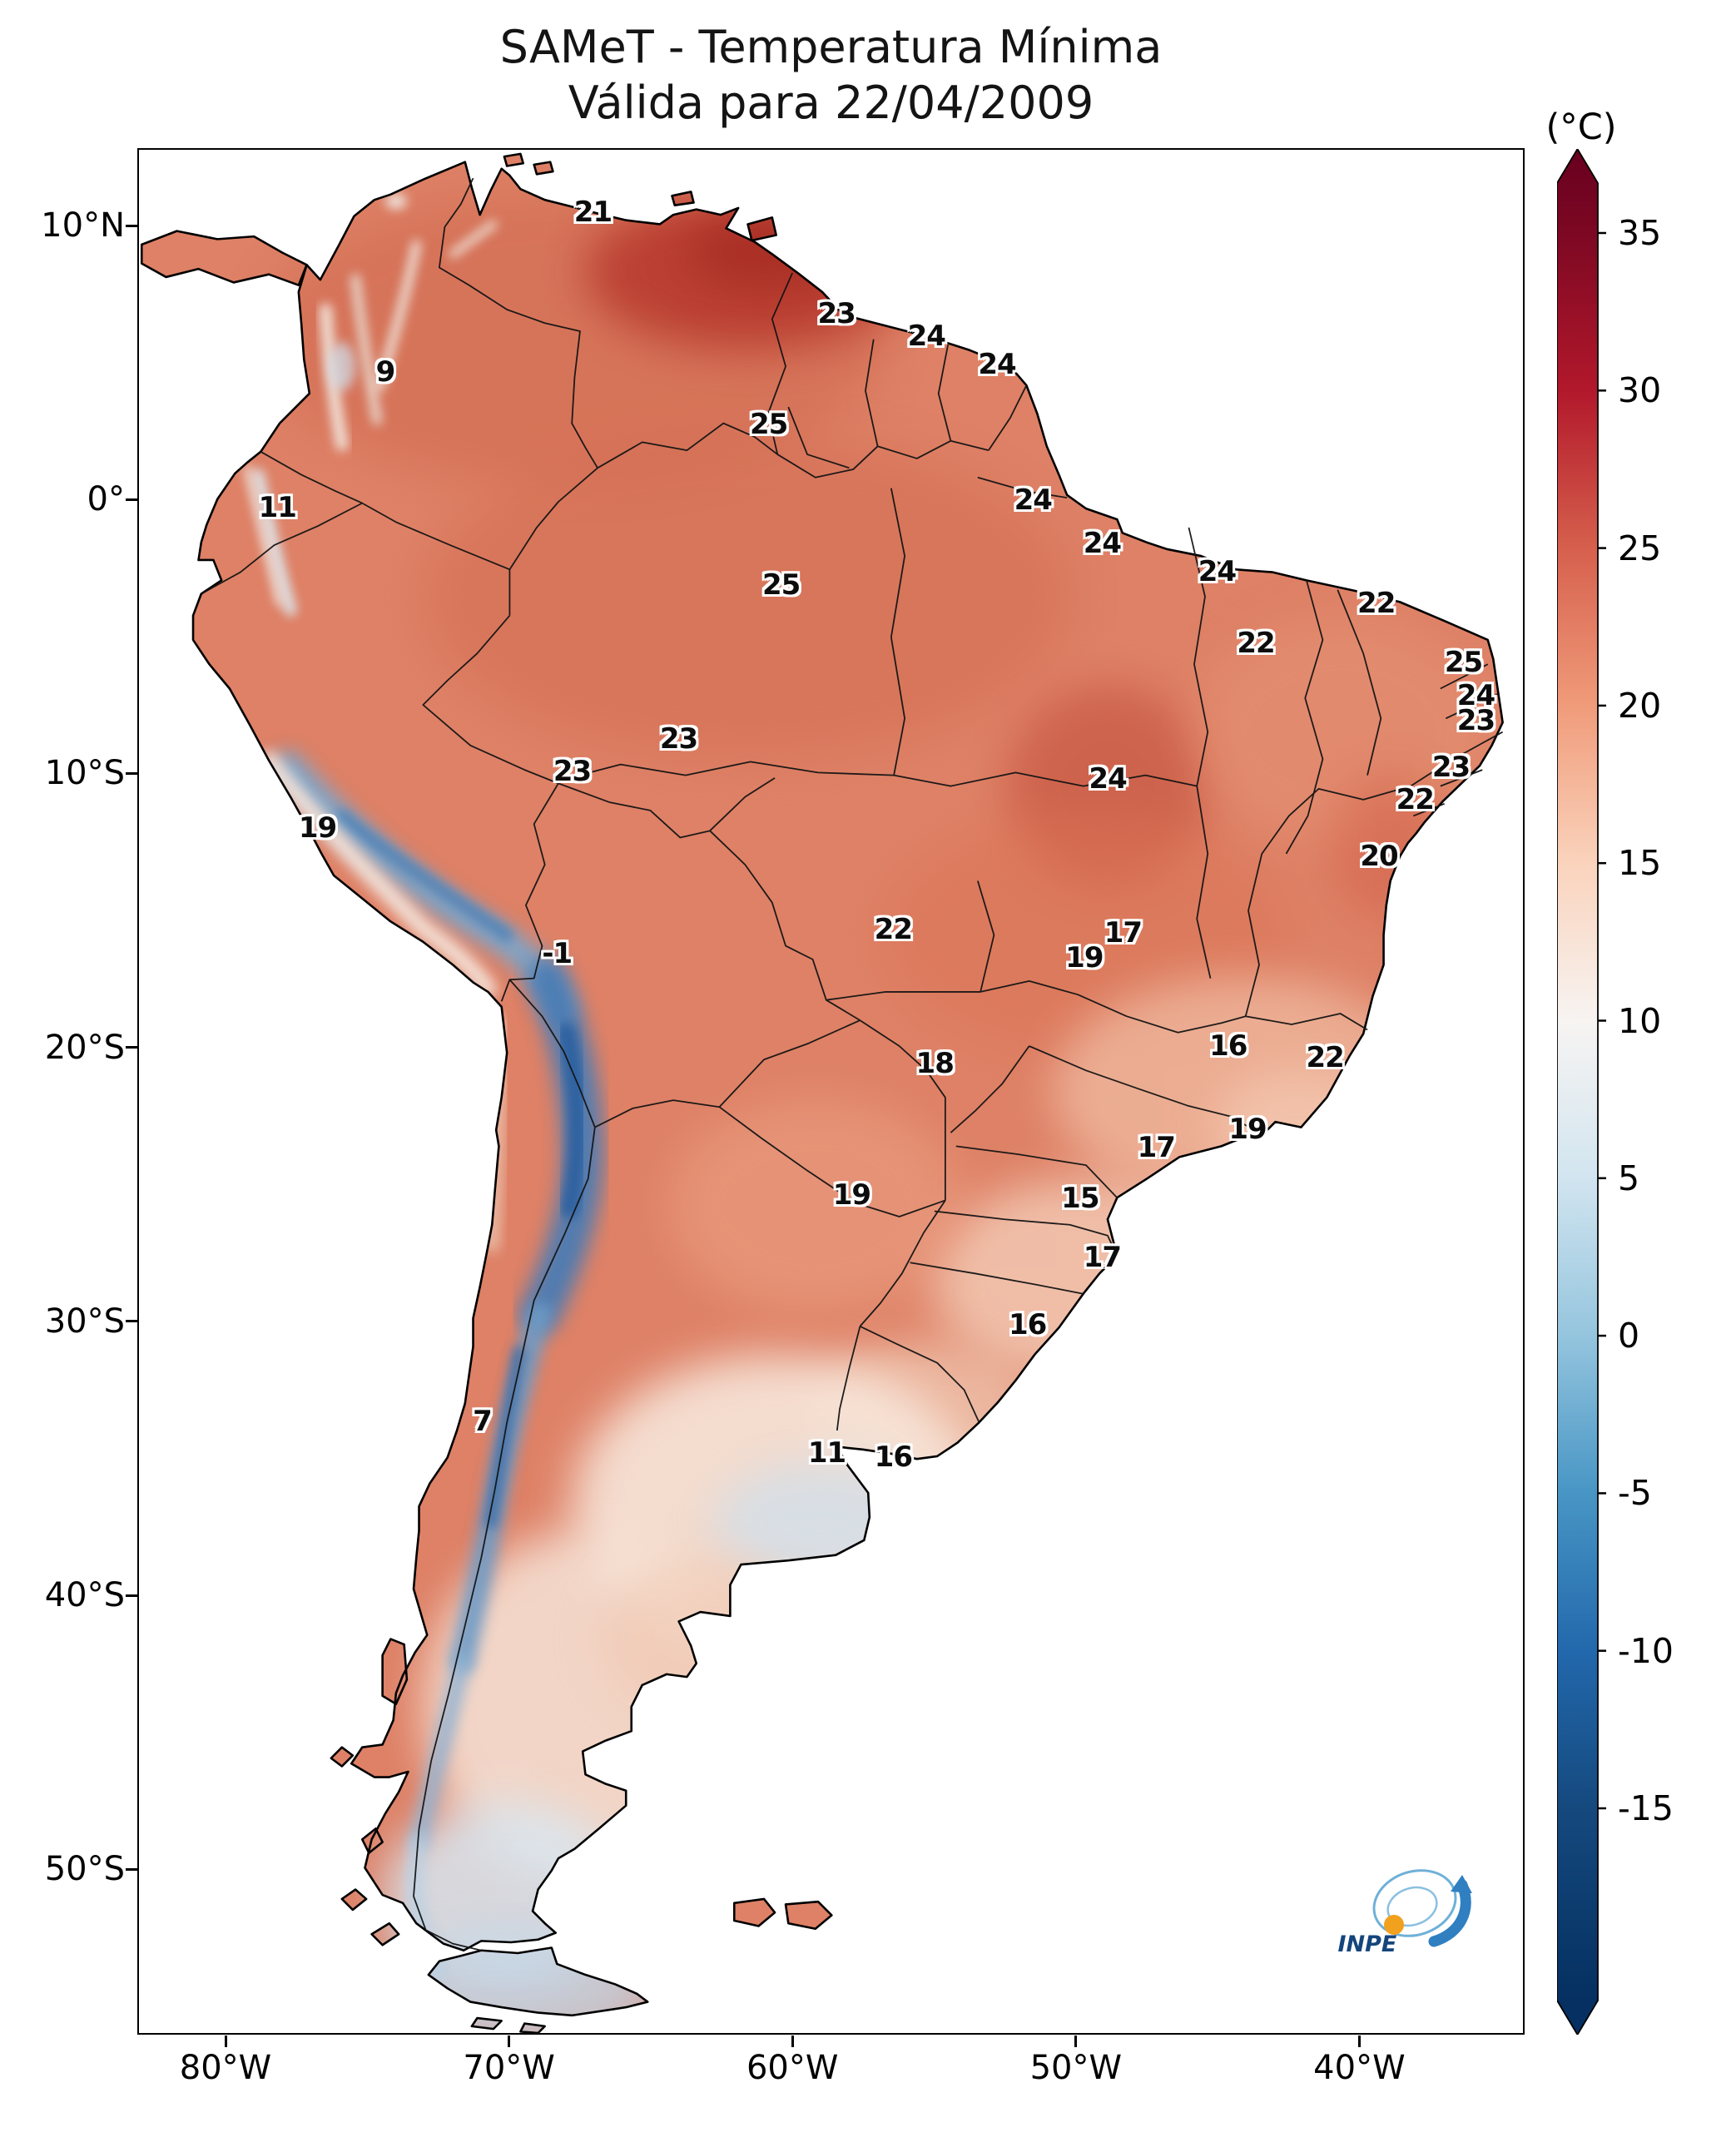 Image resolution: width=1736 pixels, height=2152 pixels. What do you see at coordinates (483, 1421) in the screenshot?
I see `temperature-label: 7` at bounding box center [483, 1421].